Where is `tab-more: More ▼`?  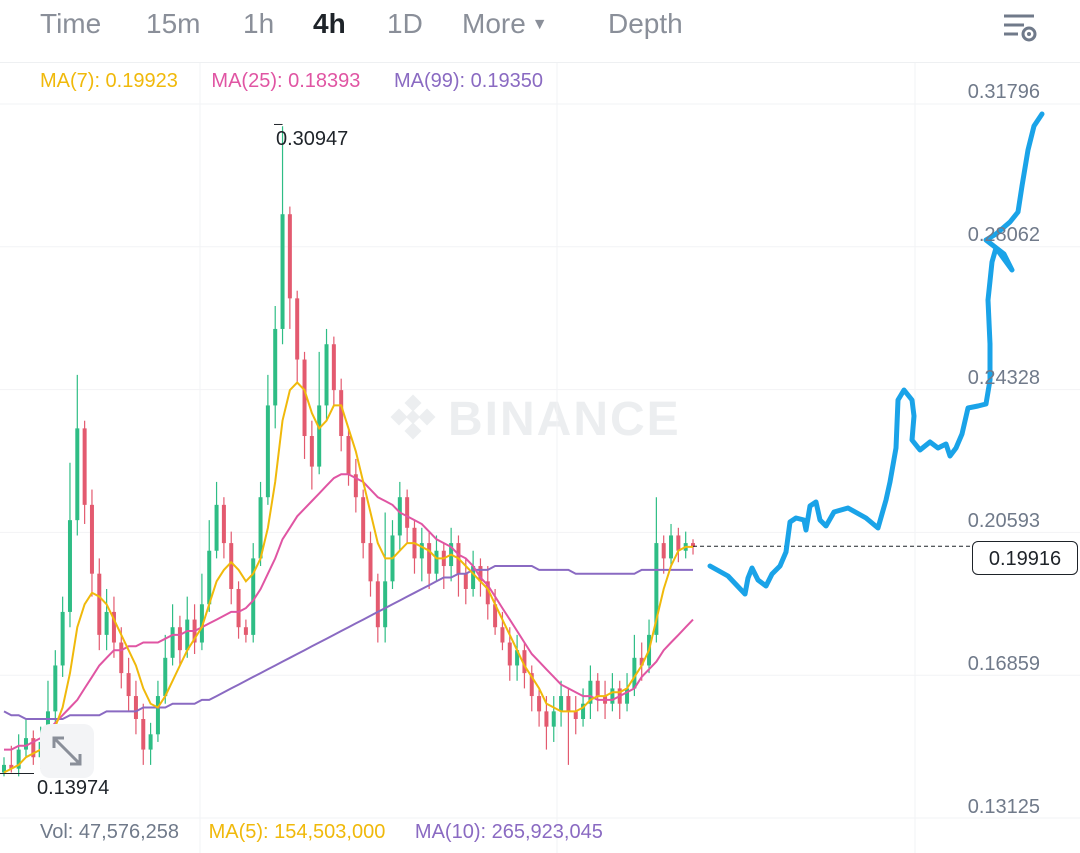
tab-more: More ▼ is located at coordinates (505, 24).